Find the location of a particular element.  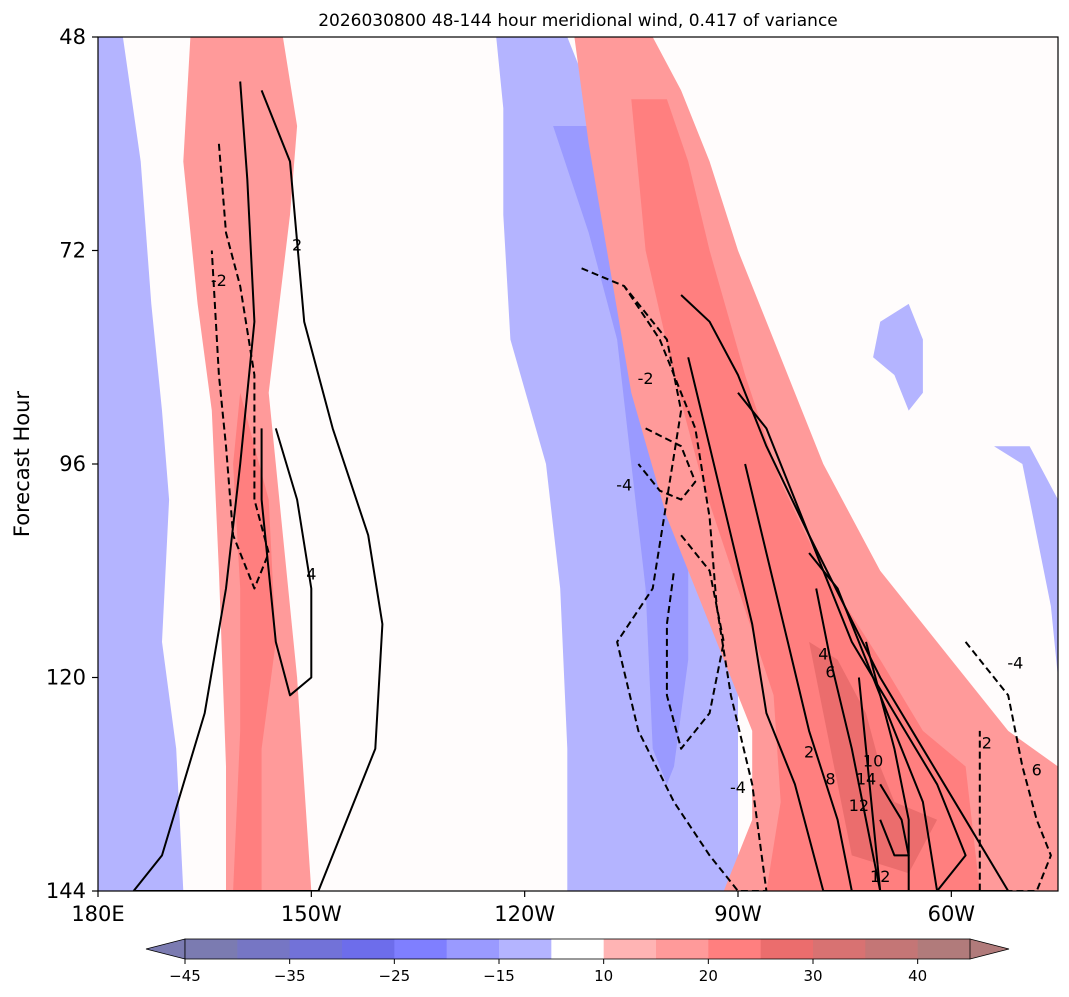

contour-label-12: 10 is located at coordinates (873, 760).